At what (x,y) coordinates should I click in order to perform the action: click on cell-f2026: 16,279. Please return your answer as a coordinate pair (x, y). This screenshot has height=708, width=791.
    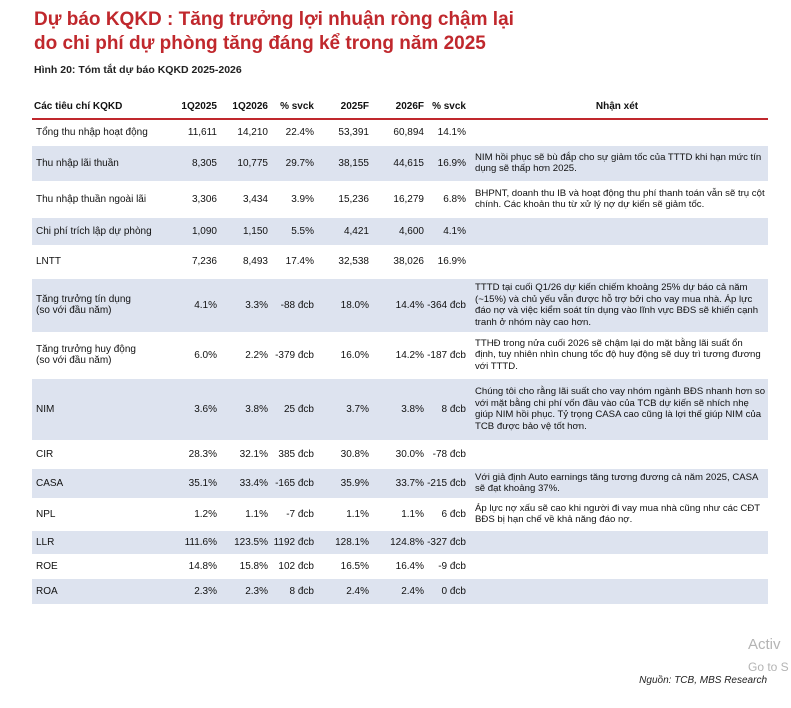
    Looking at the image, I should click on (399, 199).